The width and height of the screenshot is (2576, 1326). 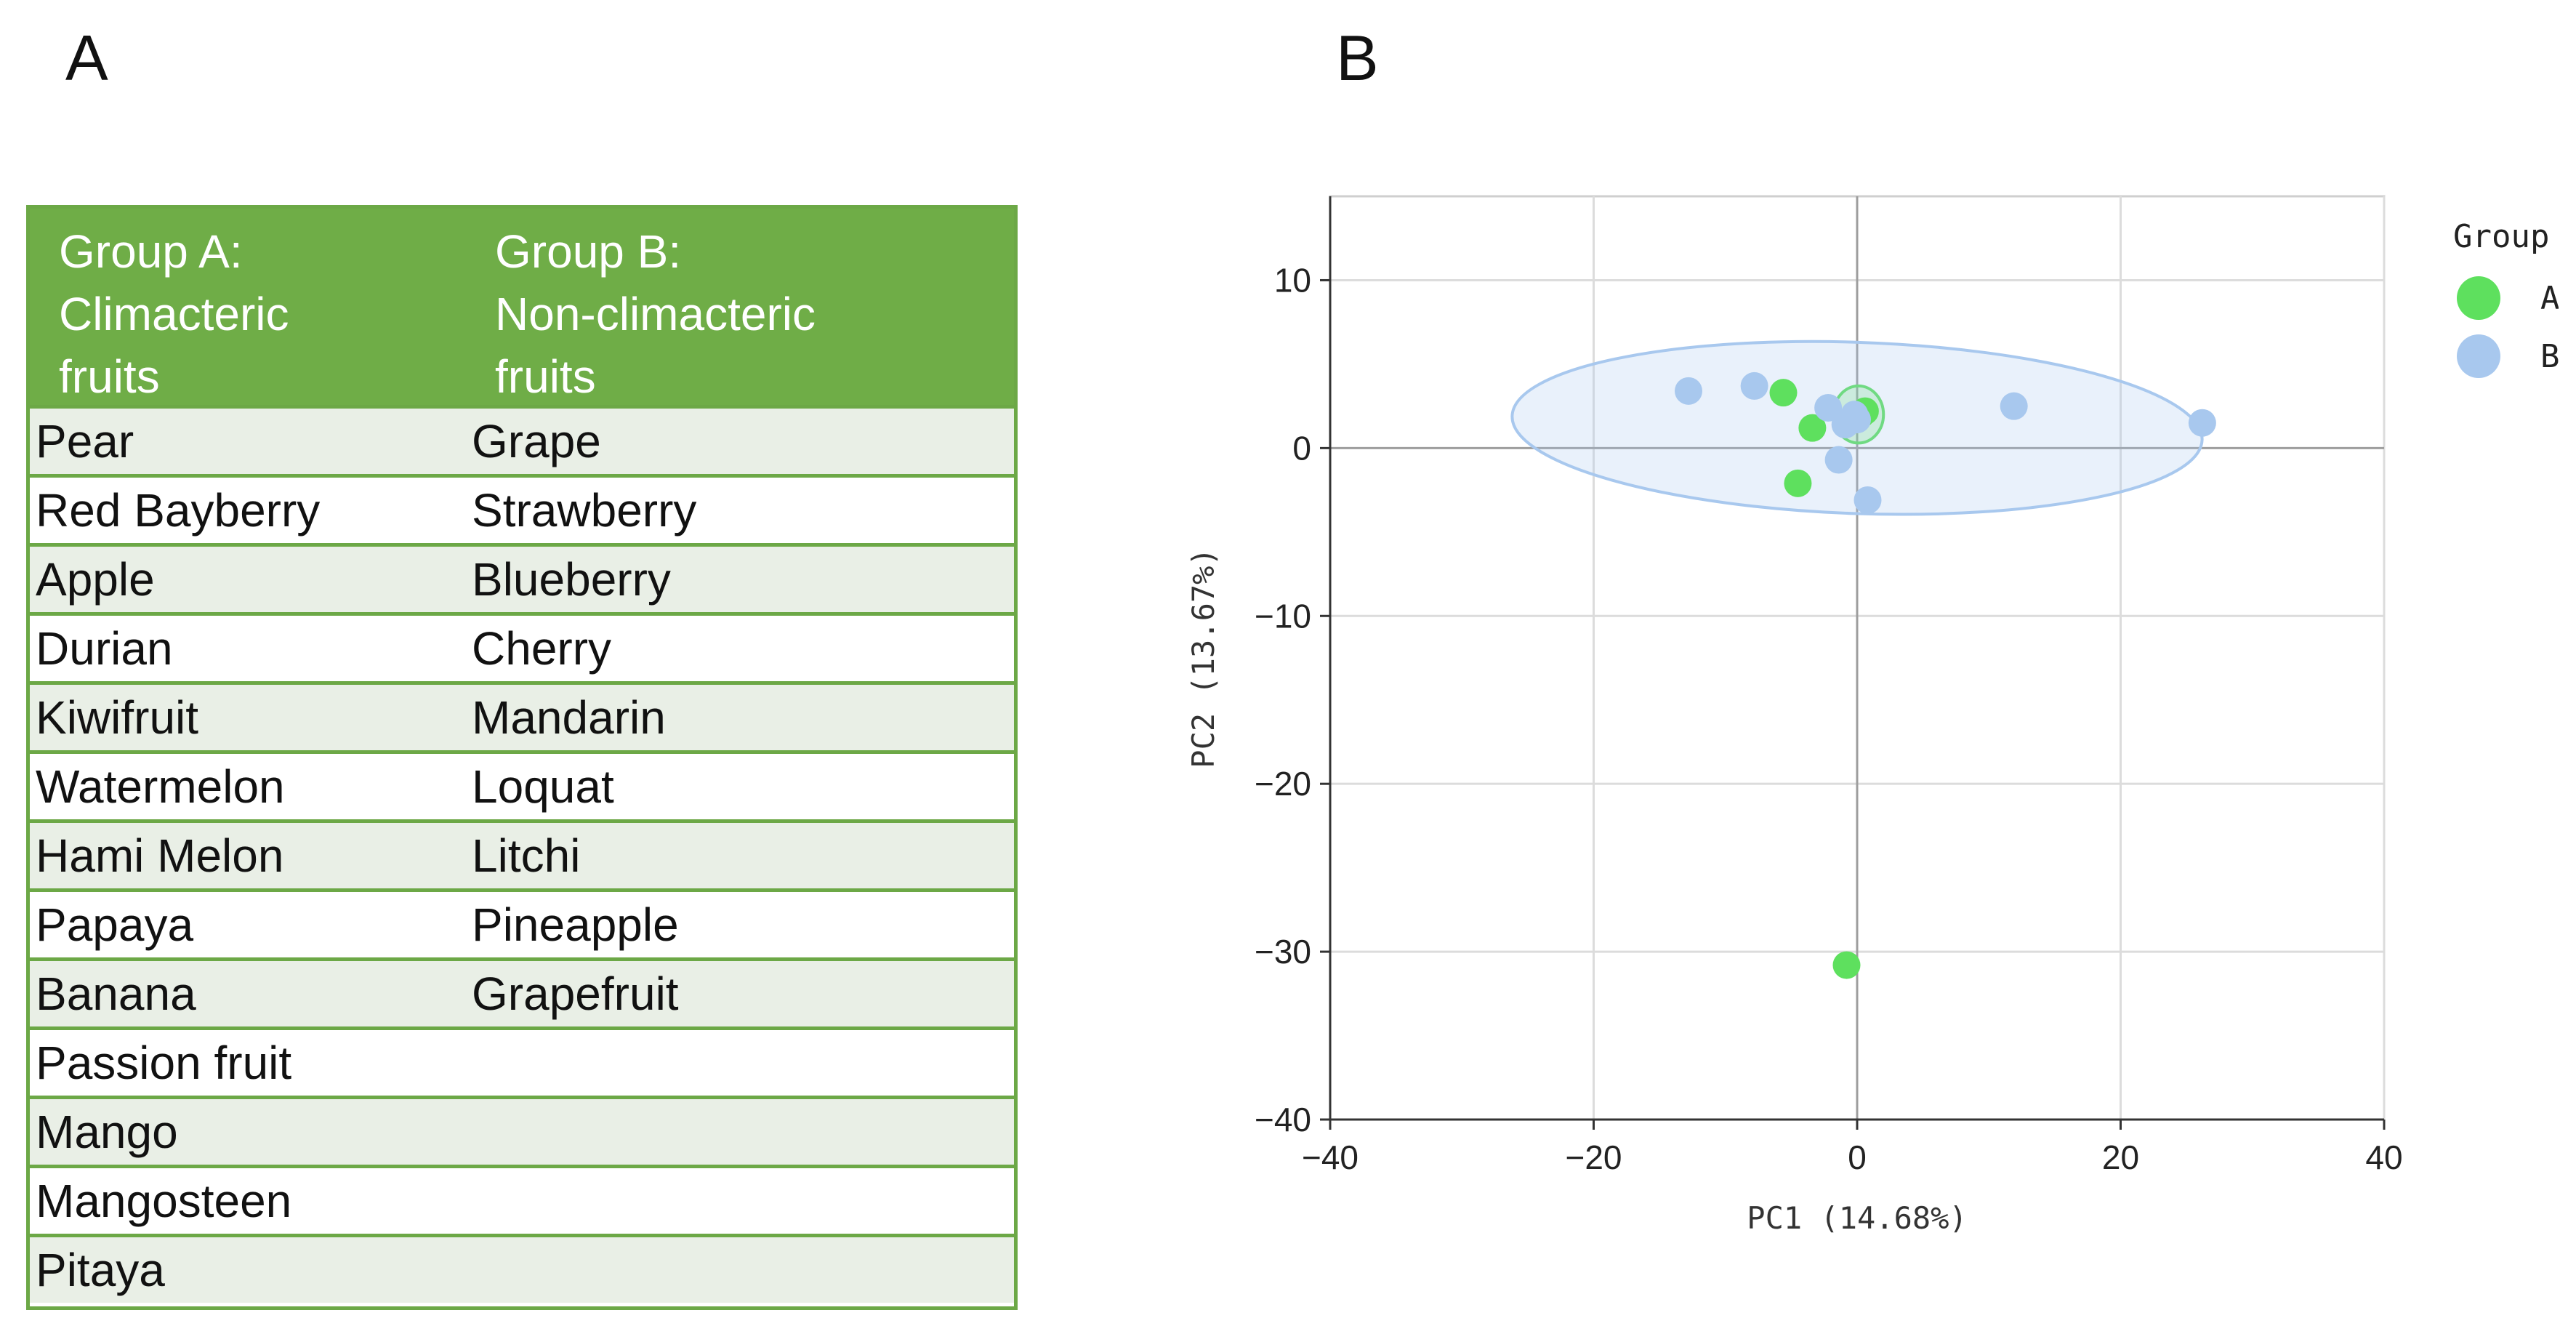 I want to click on cell-group-a: Pear, so click(x=85, y=441).